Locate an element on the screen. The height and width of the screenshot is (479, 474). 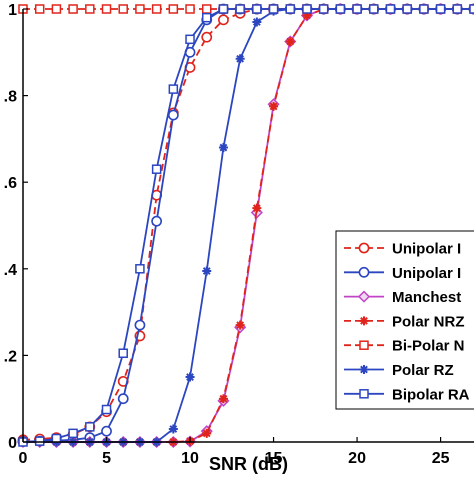
x-tick-label: 20 is located at coordinates (357, 458).